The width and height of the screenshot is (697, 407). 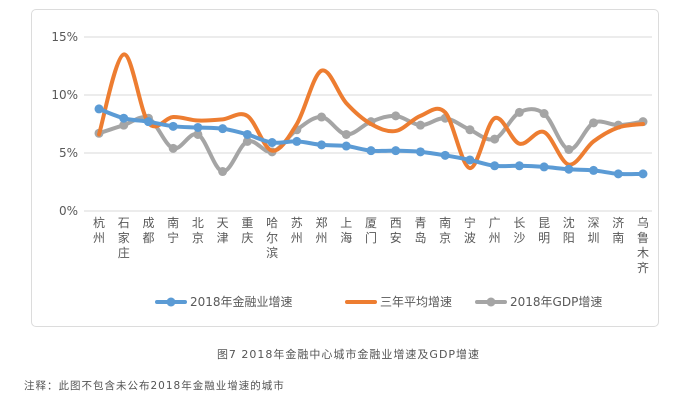 I want to click on y-tick-label: 0%, so click(x=68, y=211).